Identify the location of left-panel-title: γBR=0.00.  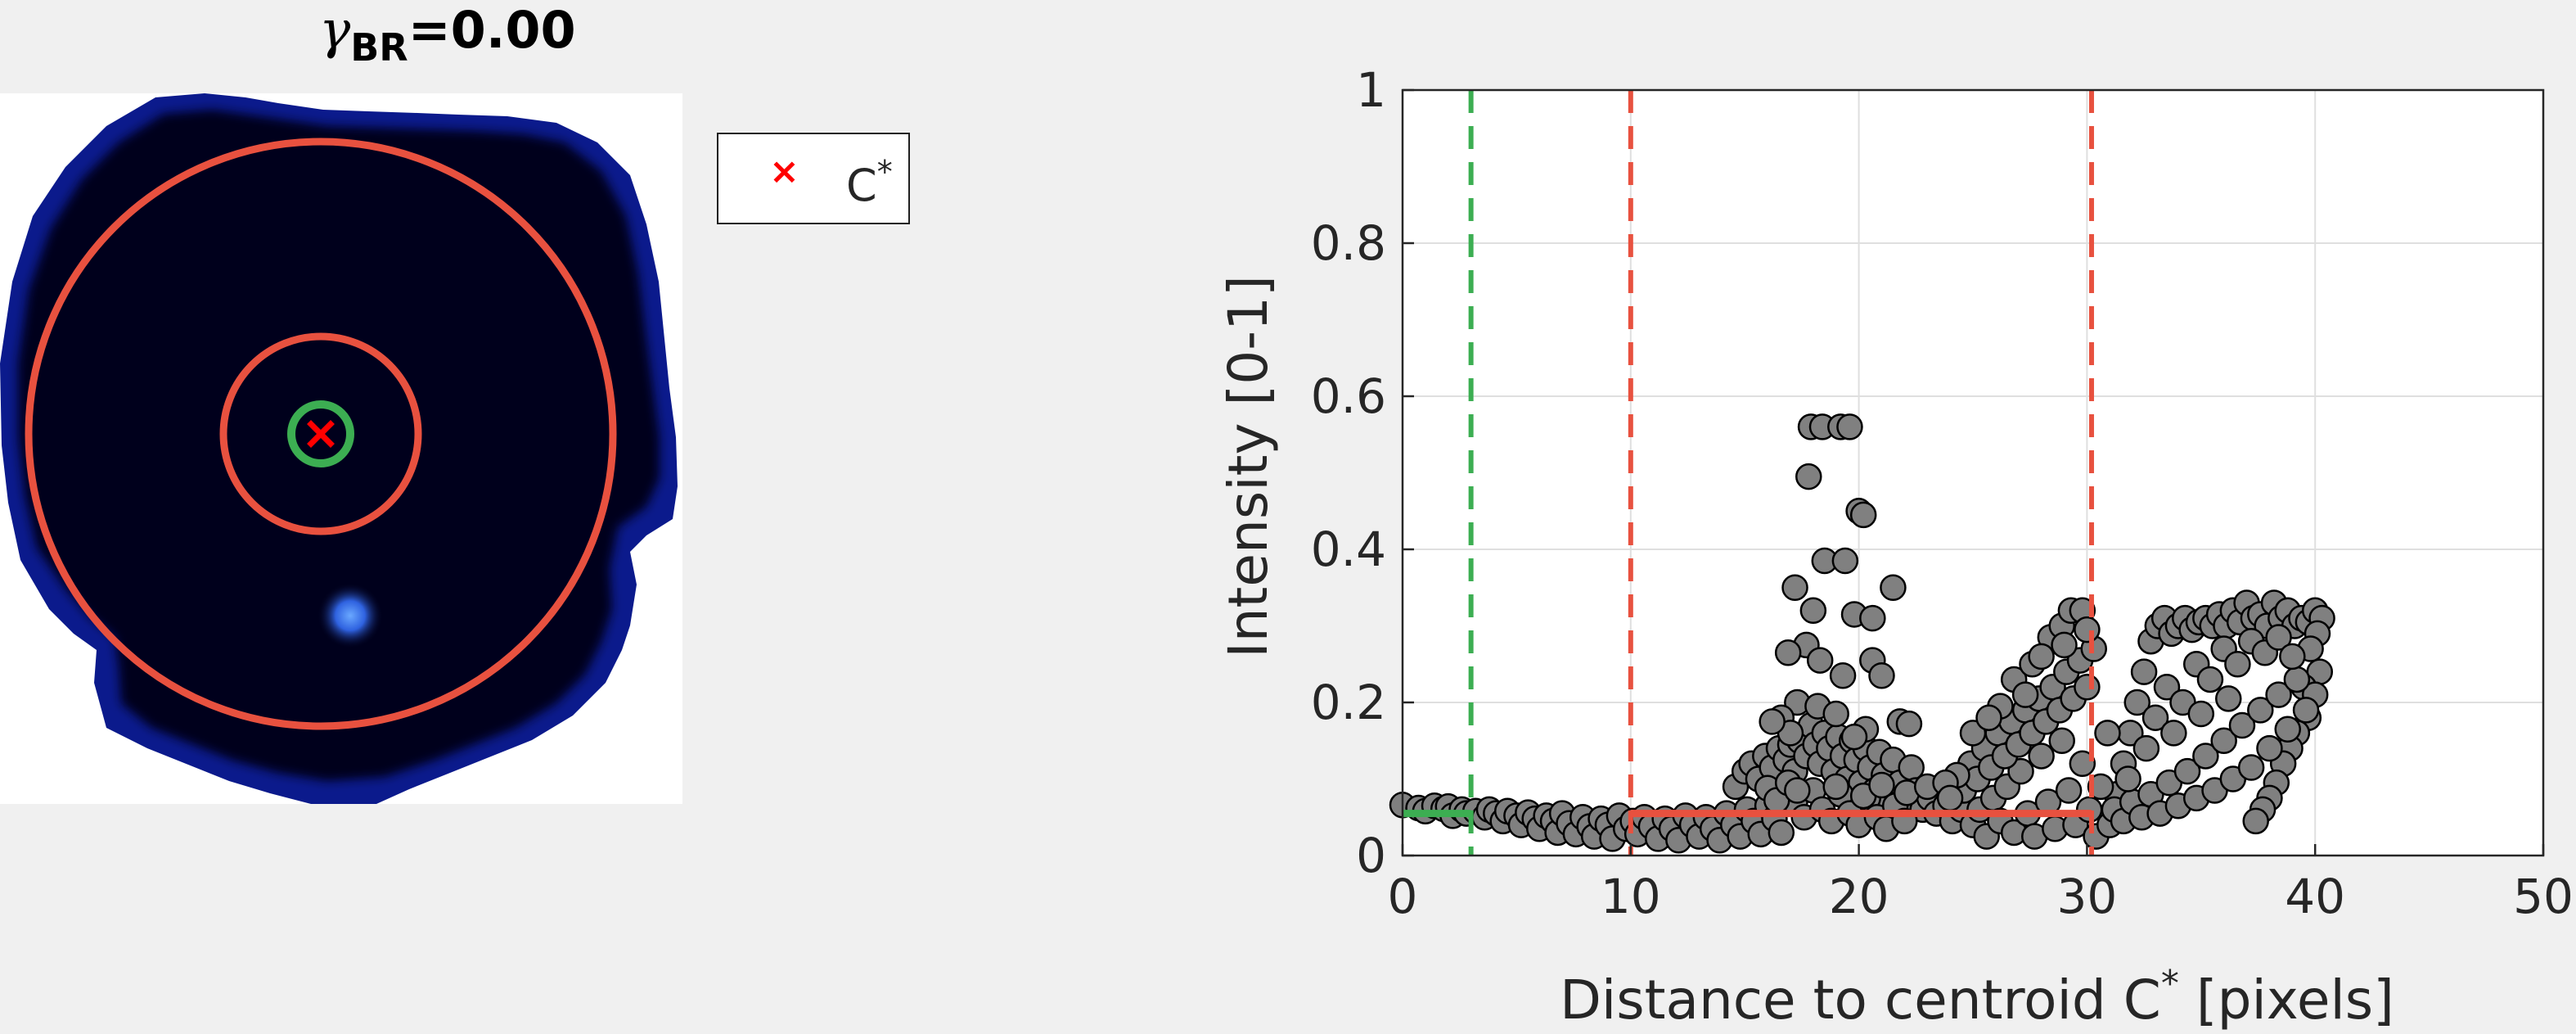
(447, 35).